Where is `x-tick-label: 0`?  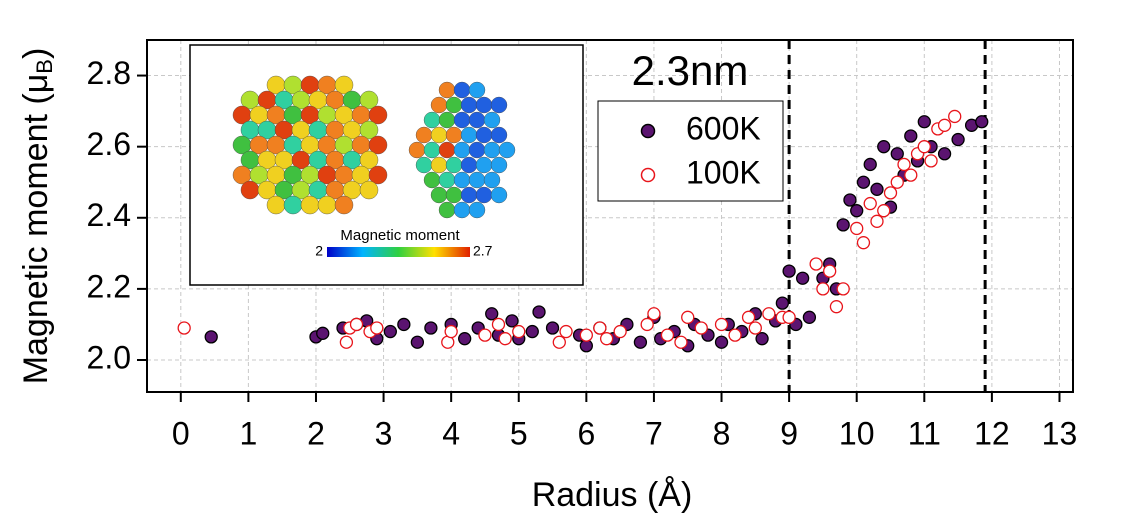
x-tick-label: 0 is located at coordinates (181, 433).